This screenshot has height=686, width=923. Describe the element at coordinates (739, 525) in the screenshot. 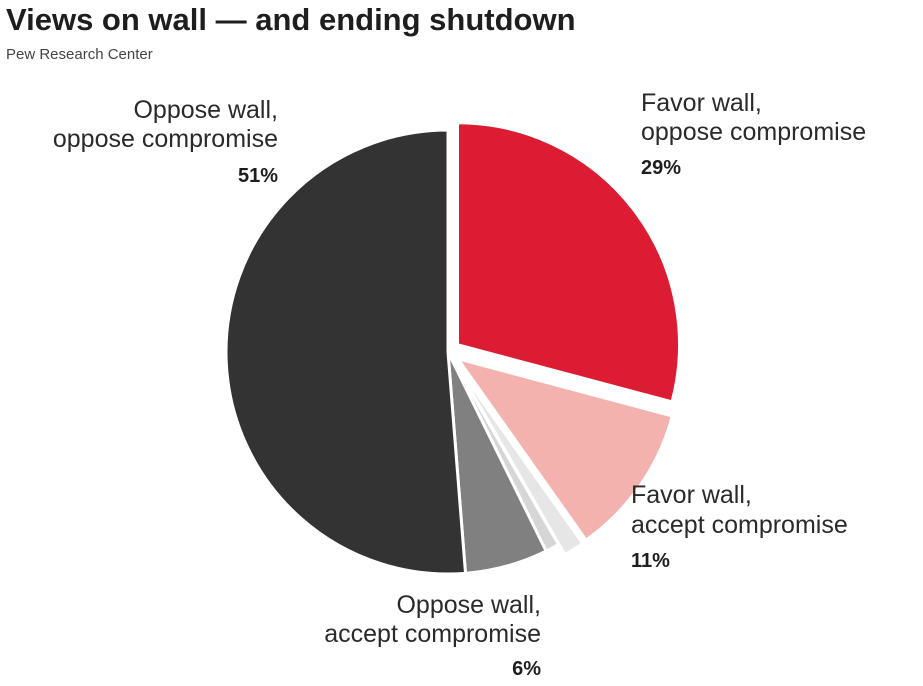

I see `slice-label-favor-accept-line2: accept compromise` at that location.